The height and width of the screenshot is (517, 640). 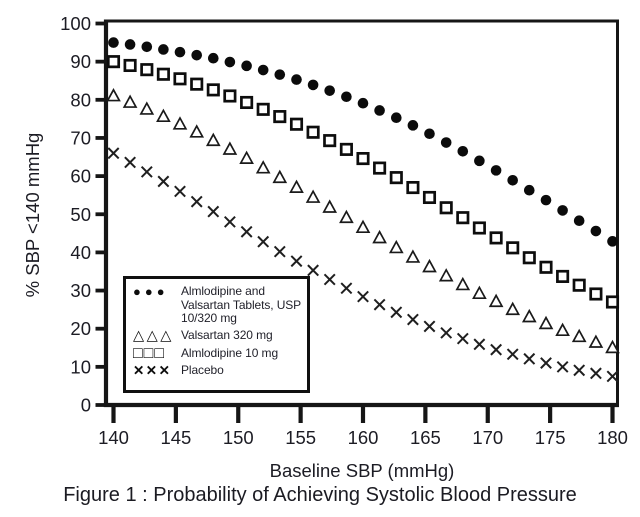 What do you see at coordinates (80, 137) in the screenshot?
I see `y-tick-label: 70` at bounding box center [80, 137].